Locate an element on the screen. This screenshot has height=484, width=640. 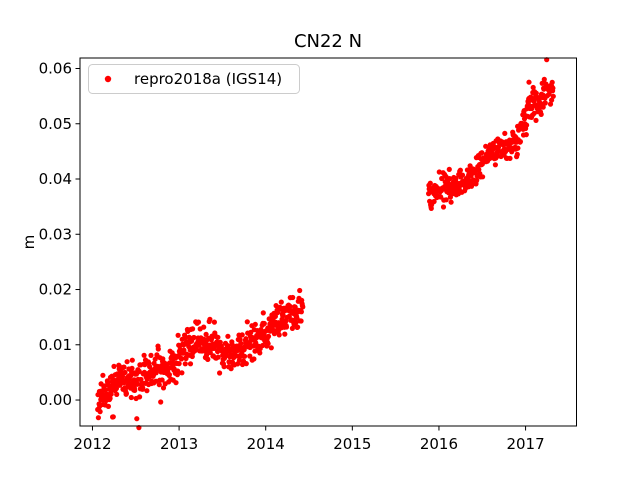
x-tick-label: 2014 is located at coordinates (266, 444).